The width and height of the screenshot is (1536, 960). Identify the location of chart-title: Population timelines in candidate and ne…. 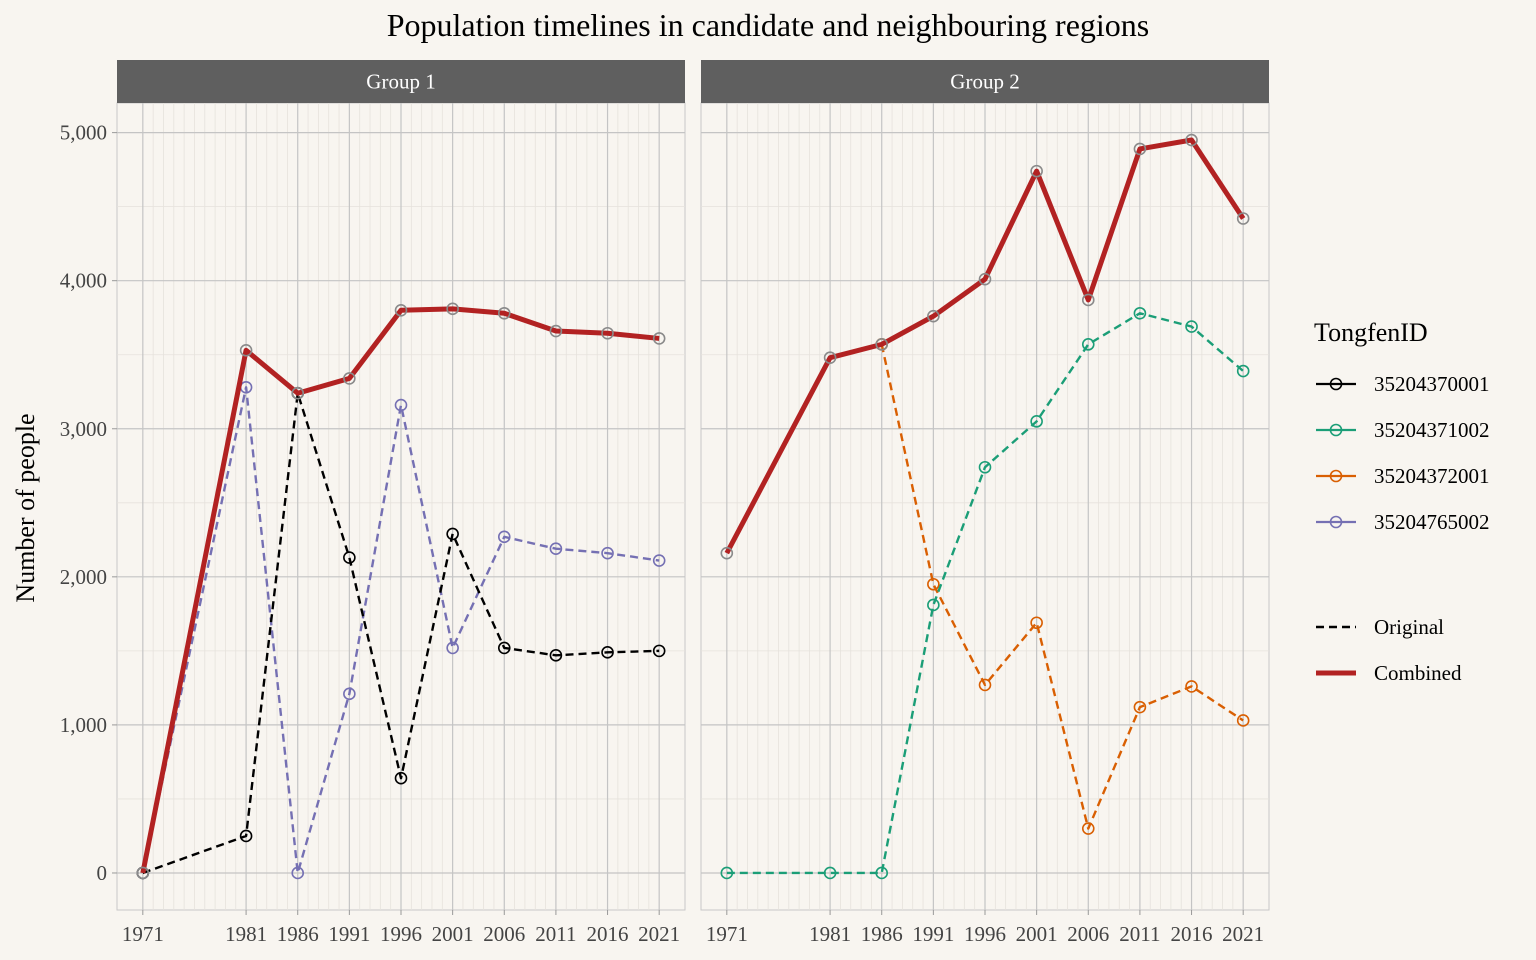
(768, 25).